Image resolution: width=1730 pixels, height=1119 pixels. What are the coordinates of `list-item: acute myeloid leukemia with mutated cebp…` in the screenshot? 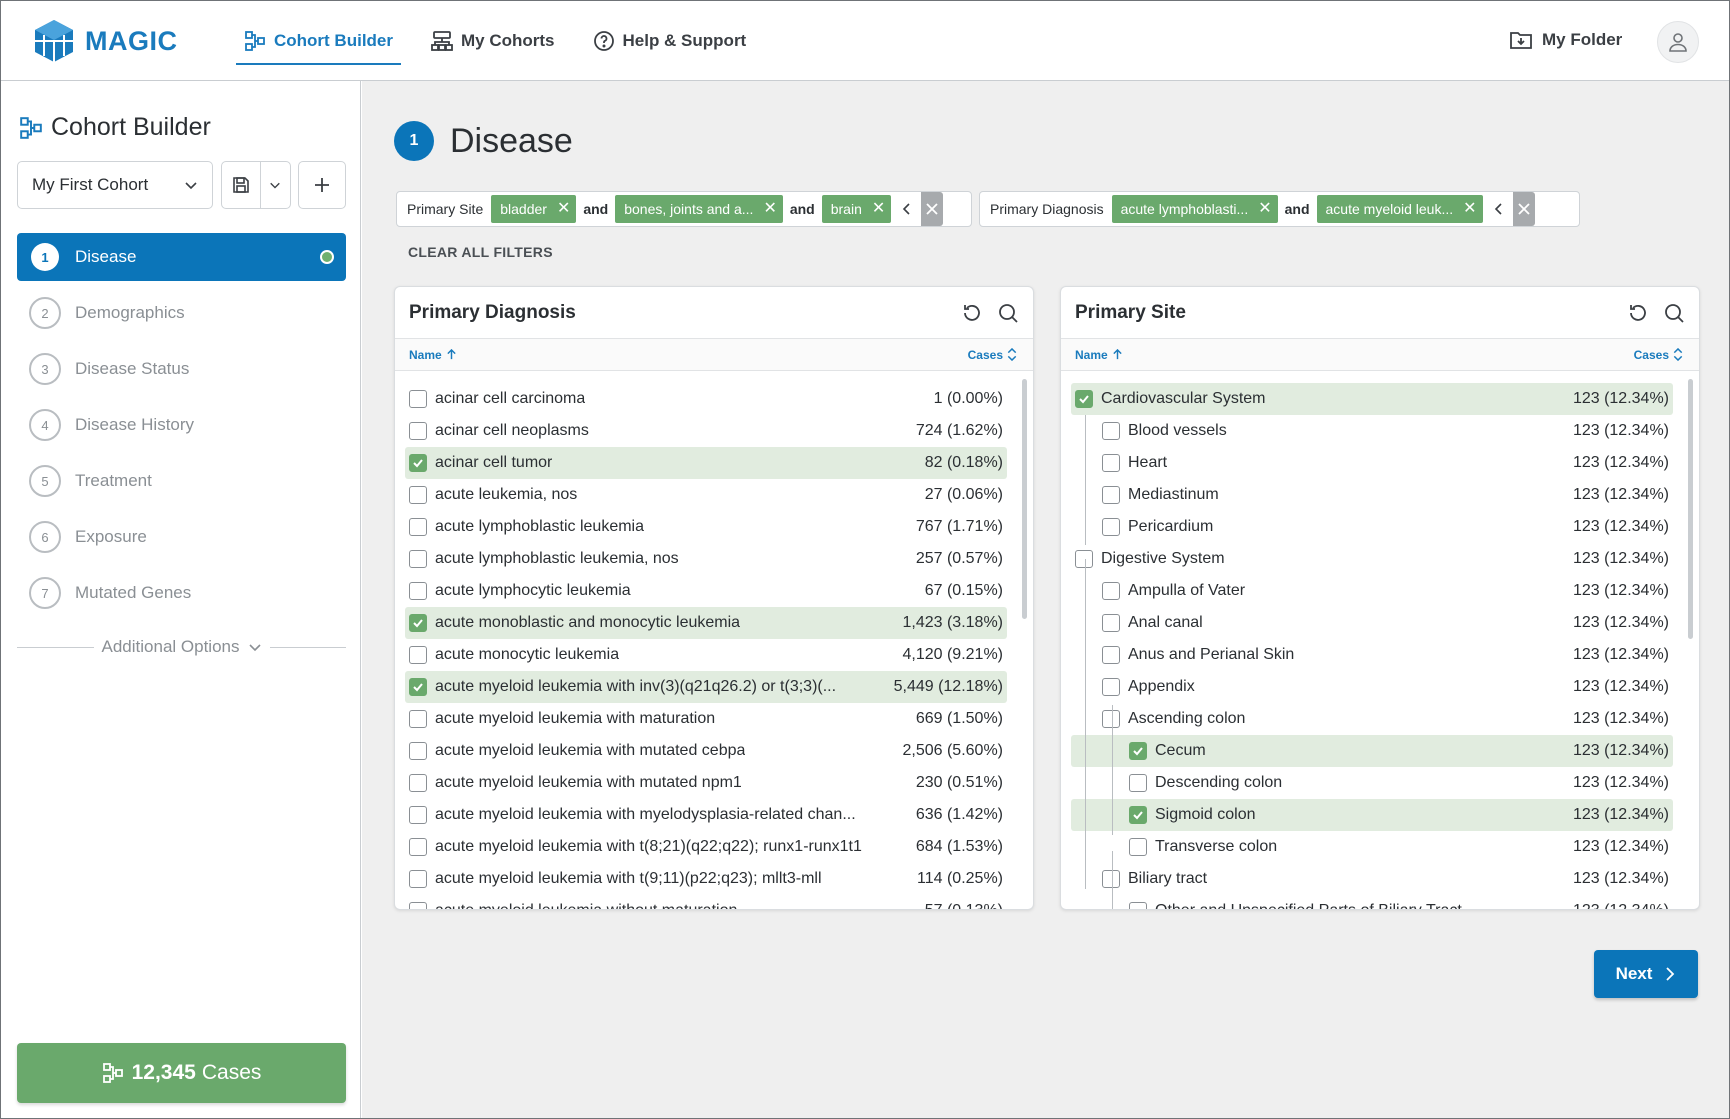 It's located at (706, 751).